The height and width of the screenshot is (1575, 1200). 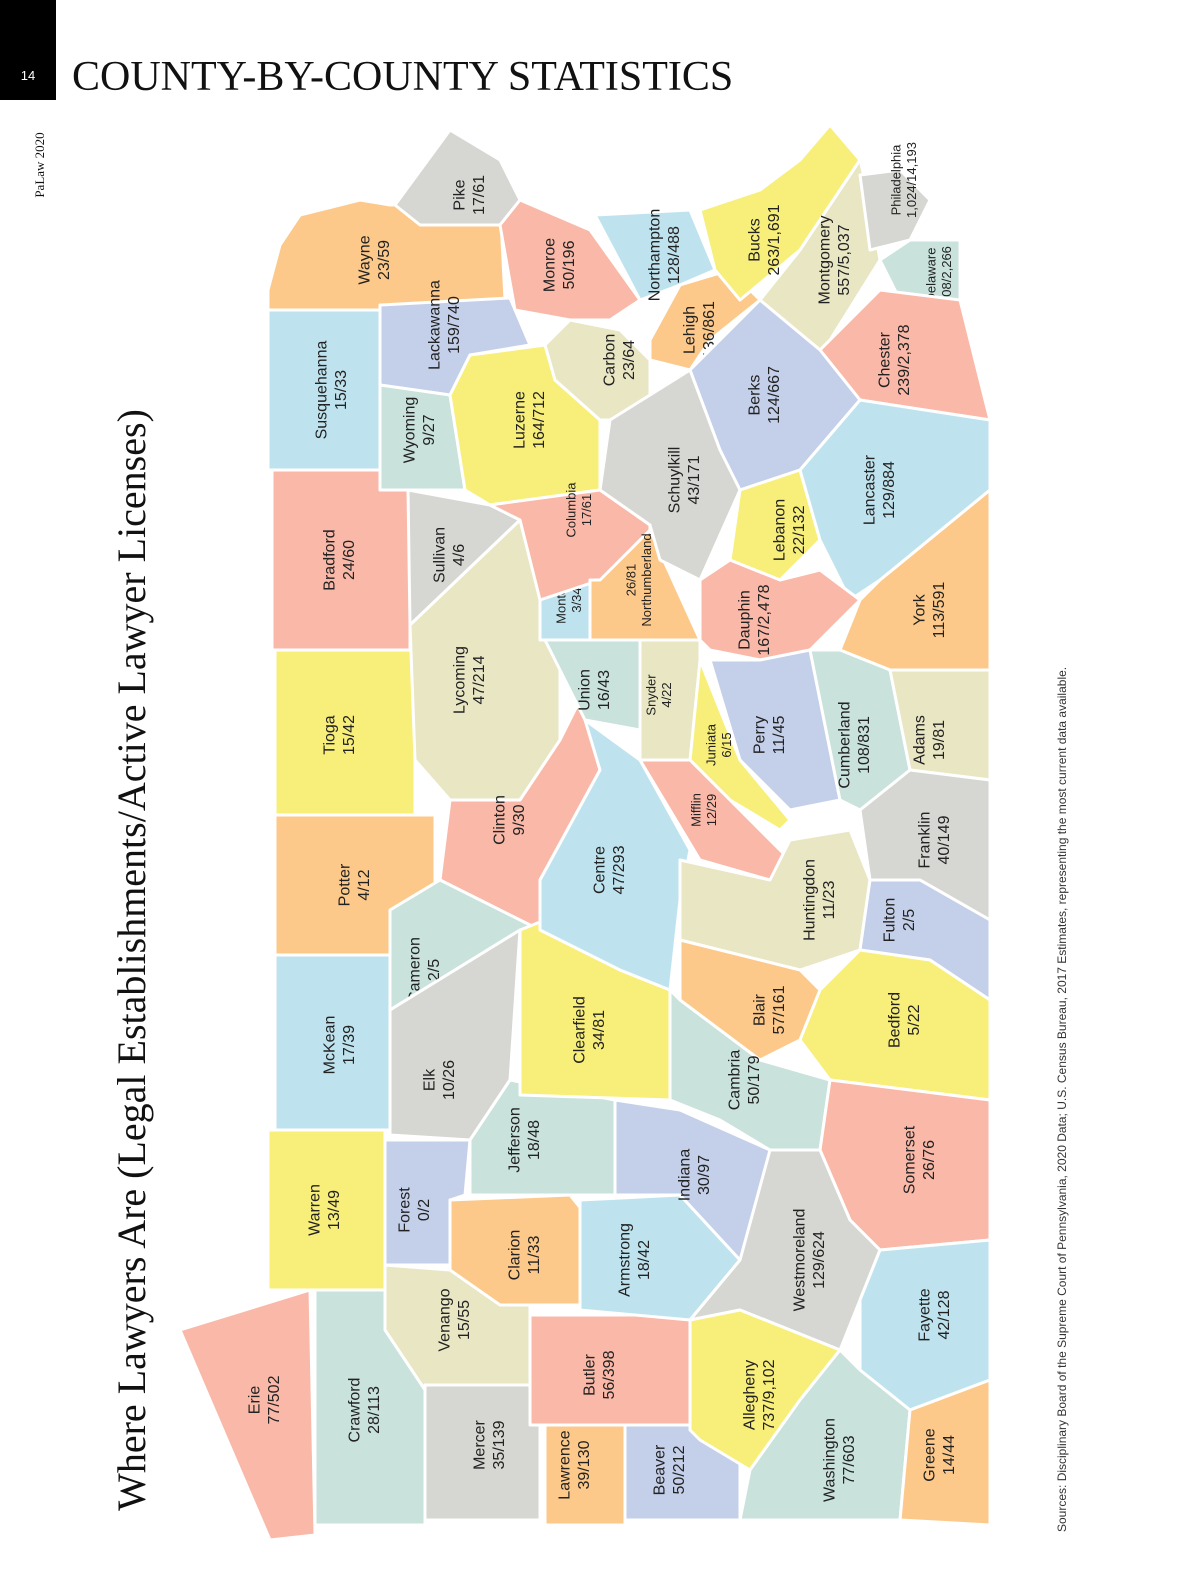 What do you see at coordinates (499, 1444) in the screenshot?
I see `county-stats: 35/139` at bounding box center [499, 1444].